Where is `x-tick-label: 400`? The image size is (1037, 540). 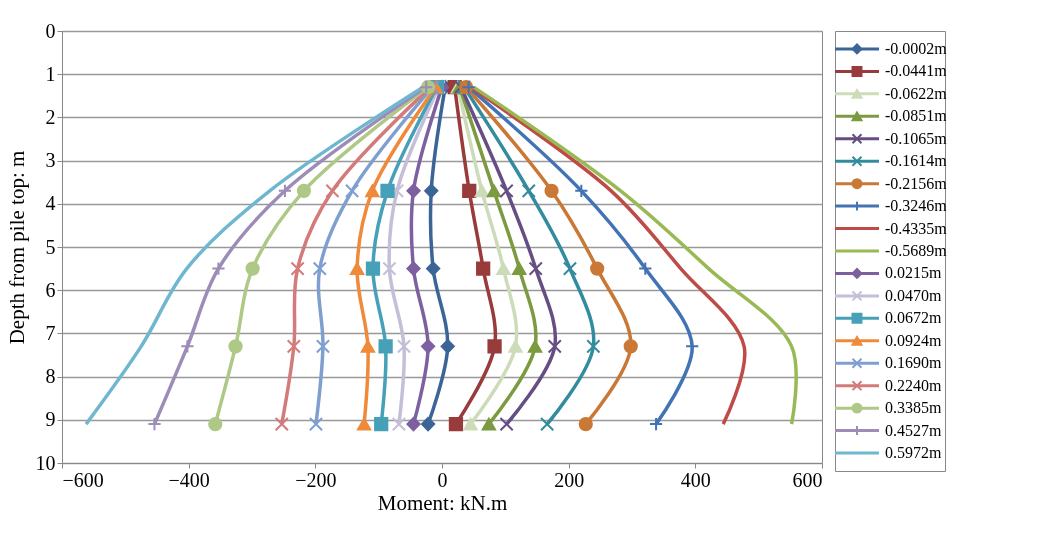 x-tick-label: 400 is located at coordinates (695, 479).